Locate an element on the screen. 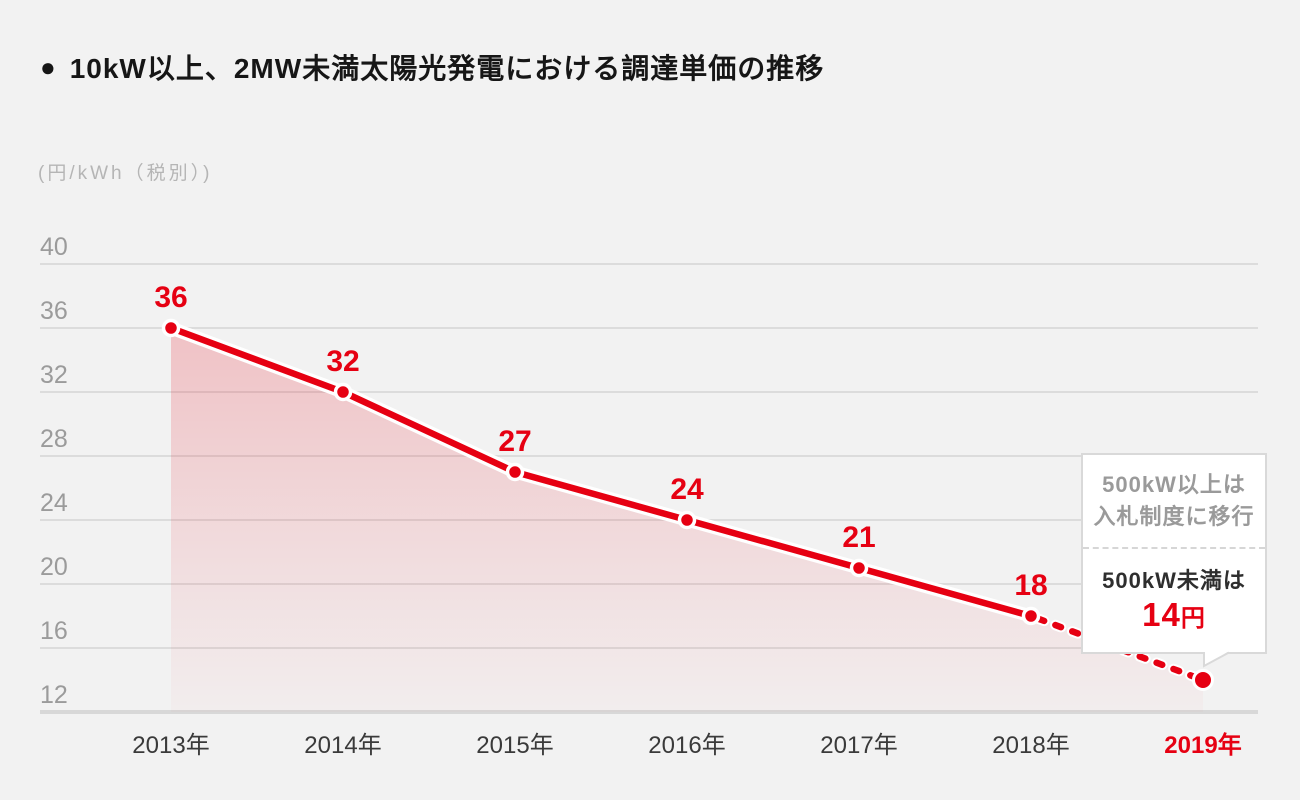  callout-top-line2: 入札制度に移行 is located at coordinates (1174, 516).